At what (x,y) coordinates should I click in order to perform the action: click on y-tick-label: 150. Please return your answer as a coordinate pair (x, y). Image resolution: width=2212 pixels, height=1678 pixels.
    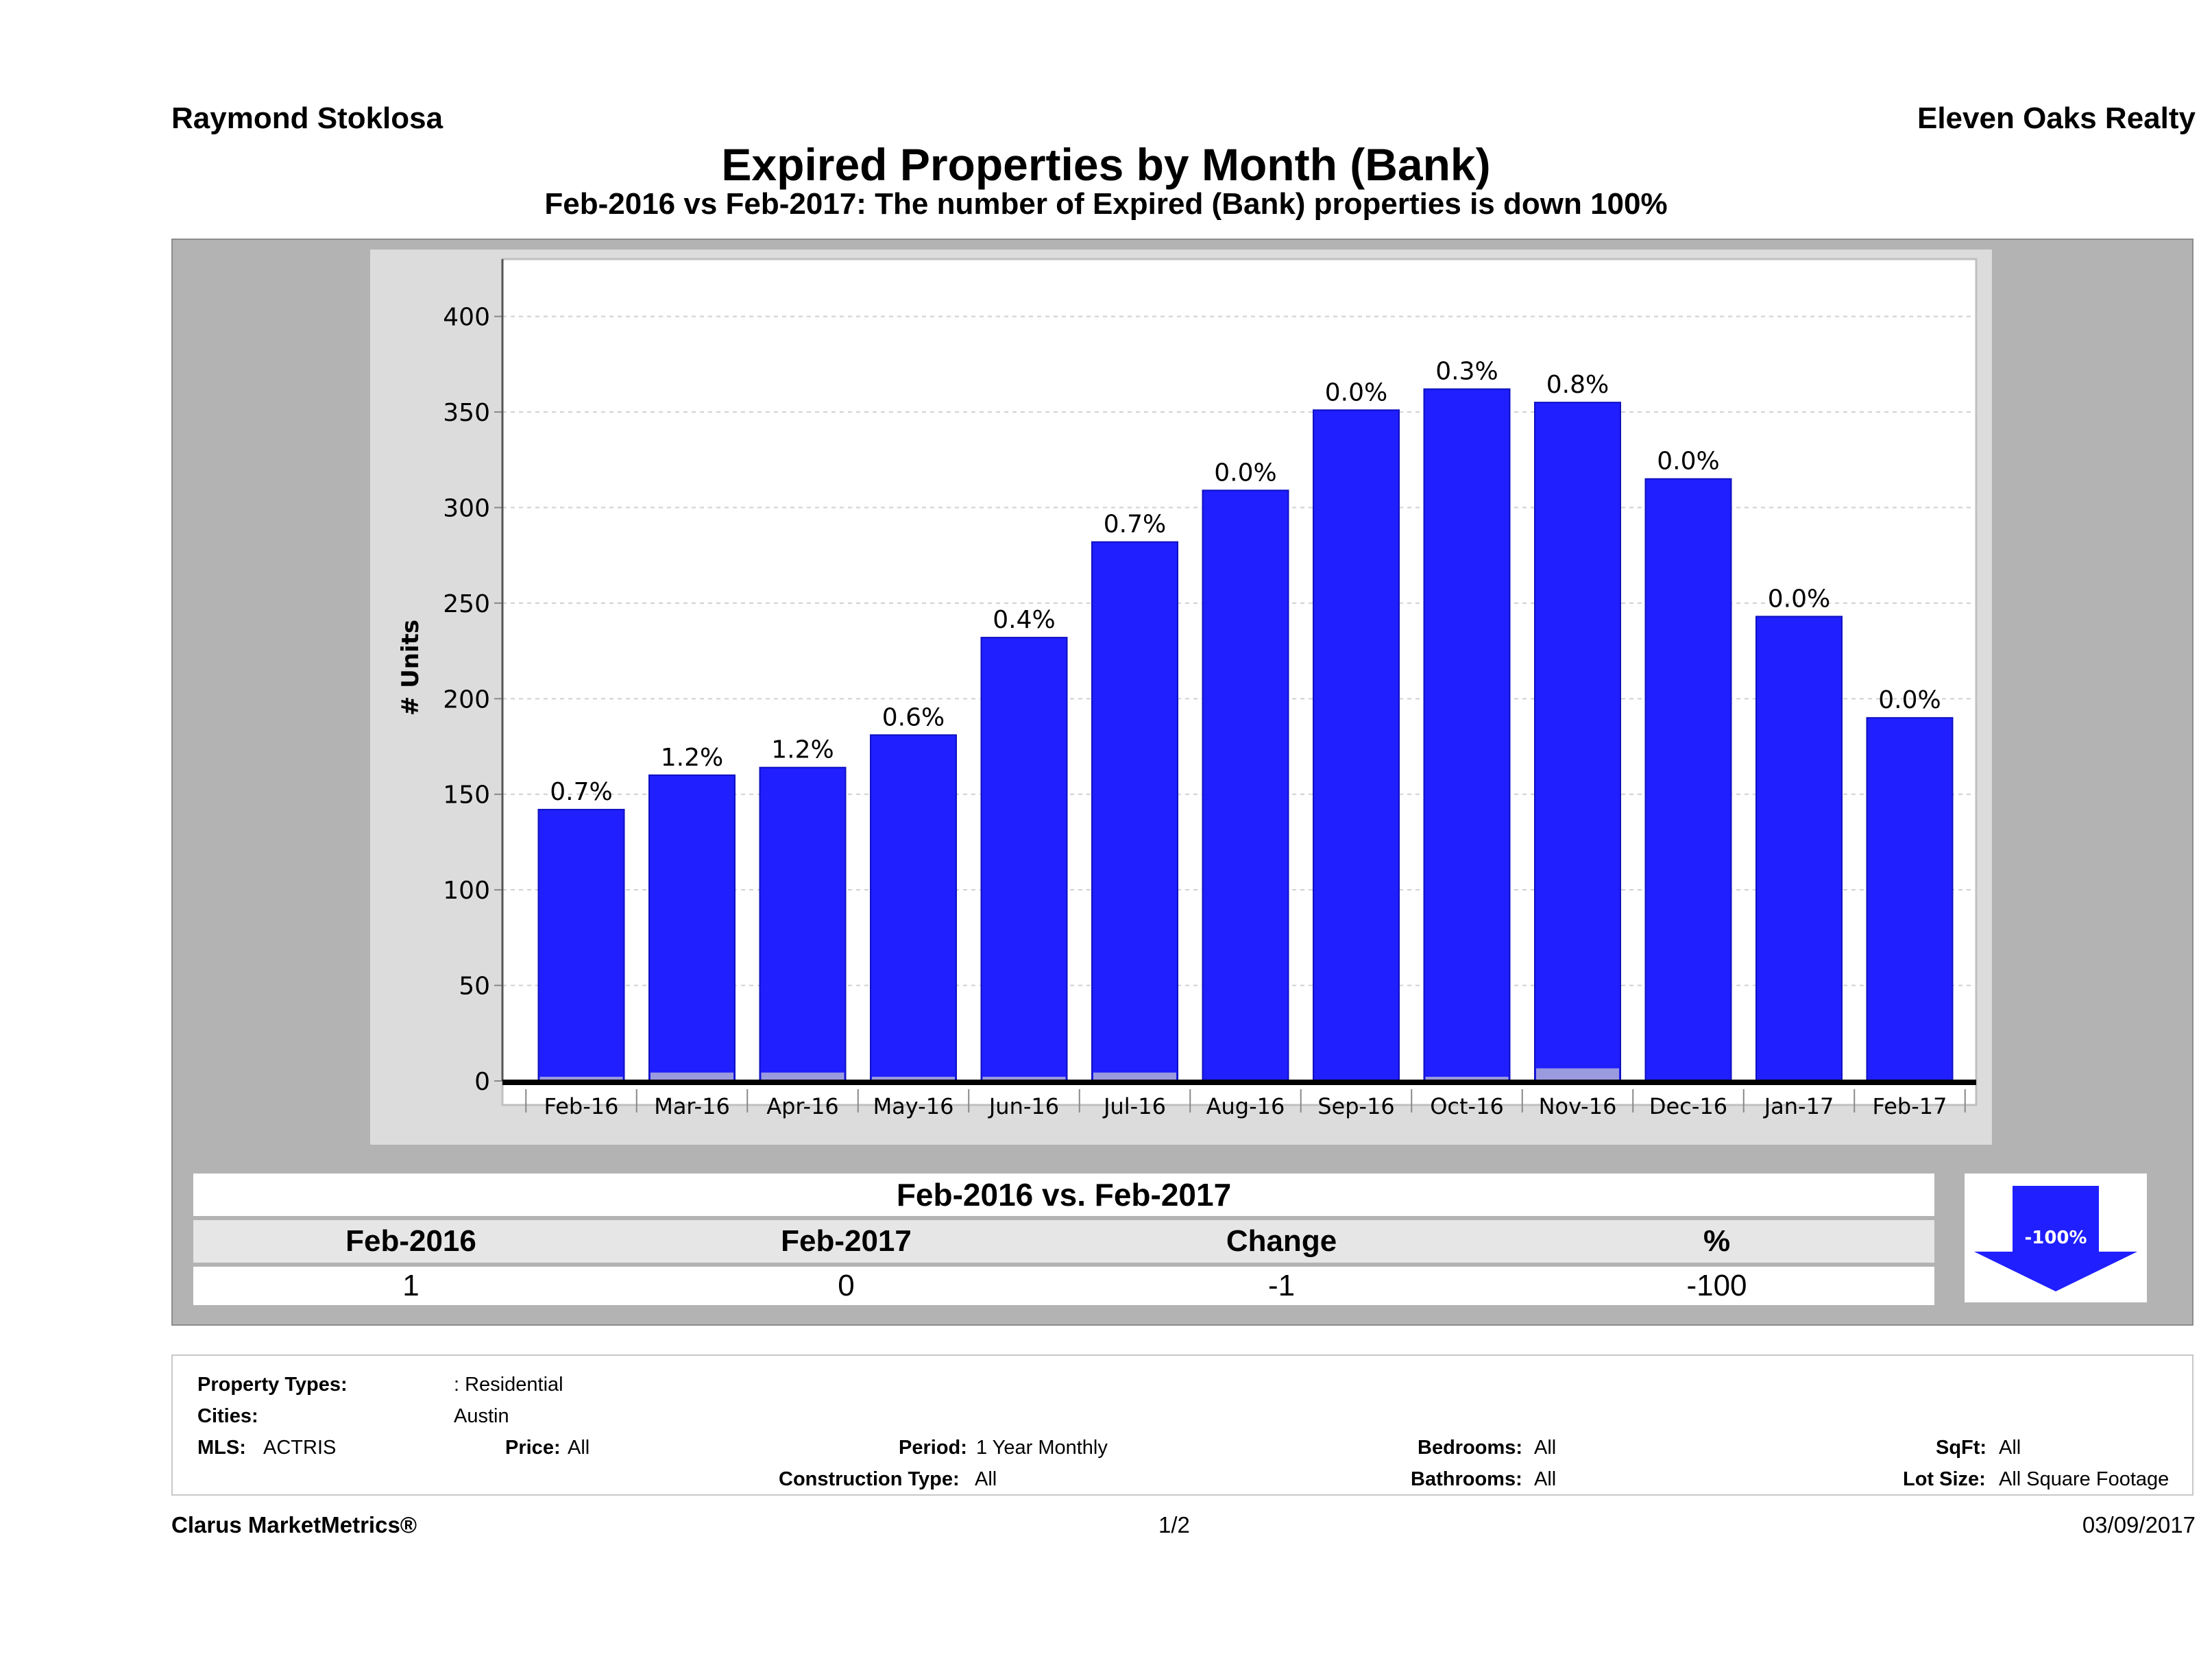
    Looking at the image, I should click on (467, 795).